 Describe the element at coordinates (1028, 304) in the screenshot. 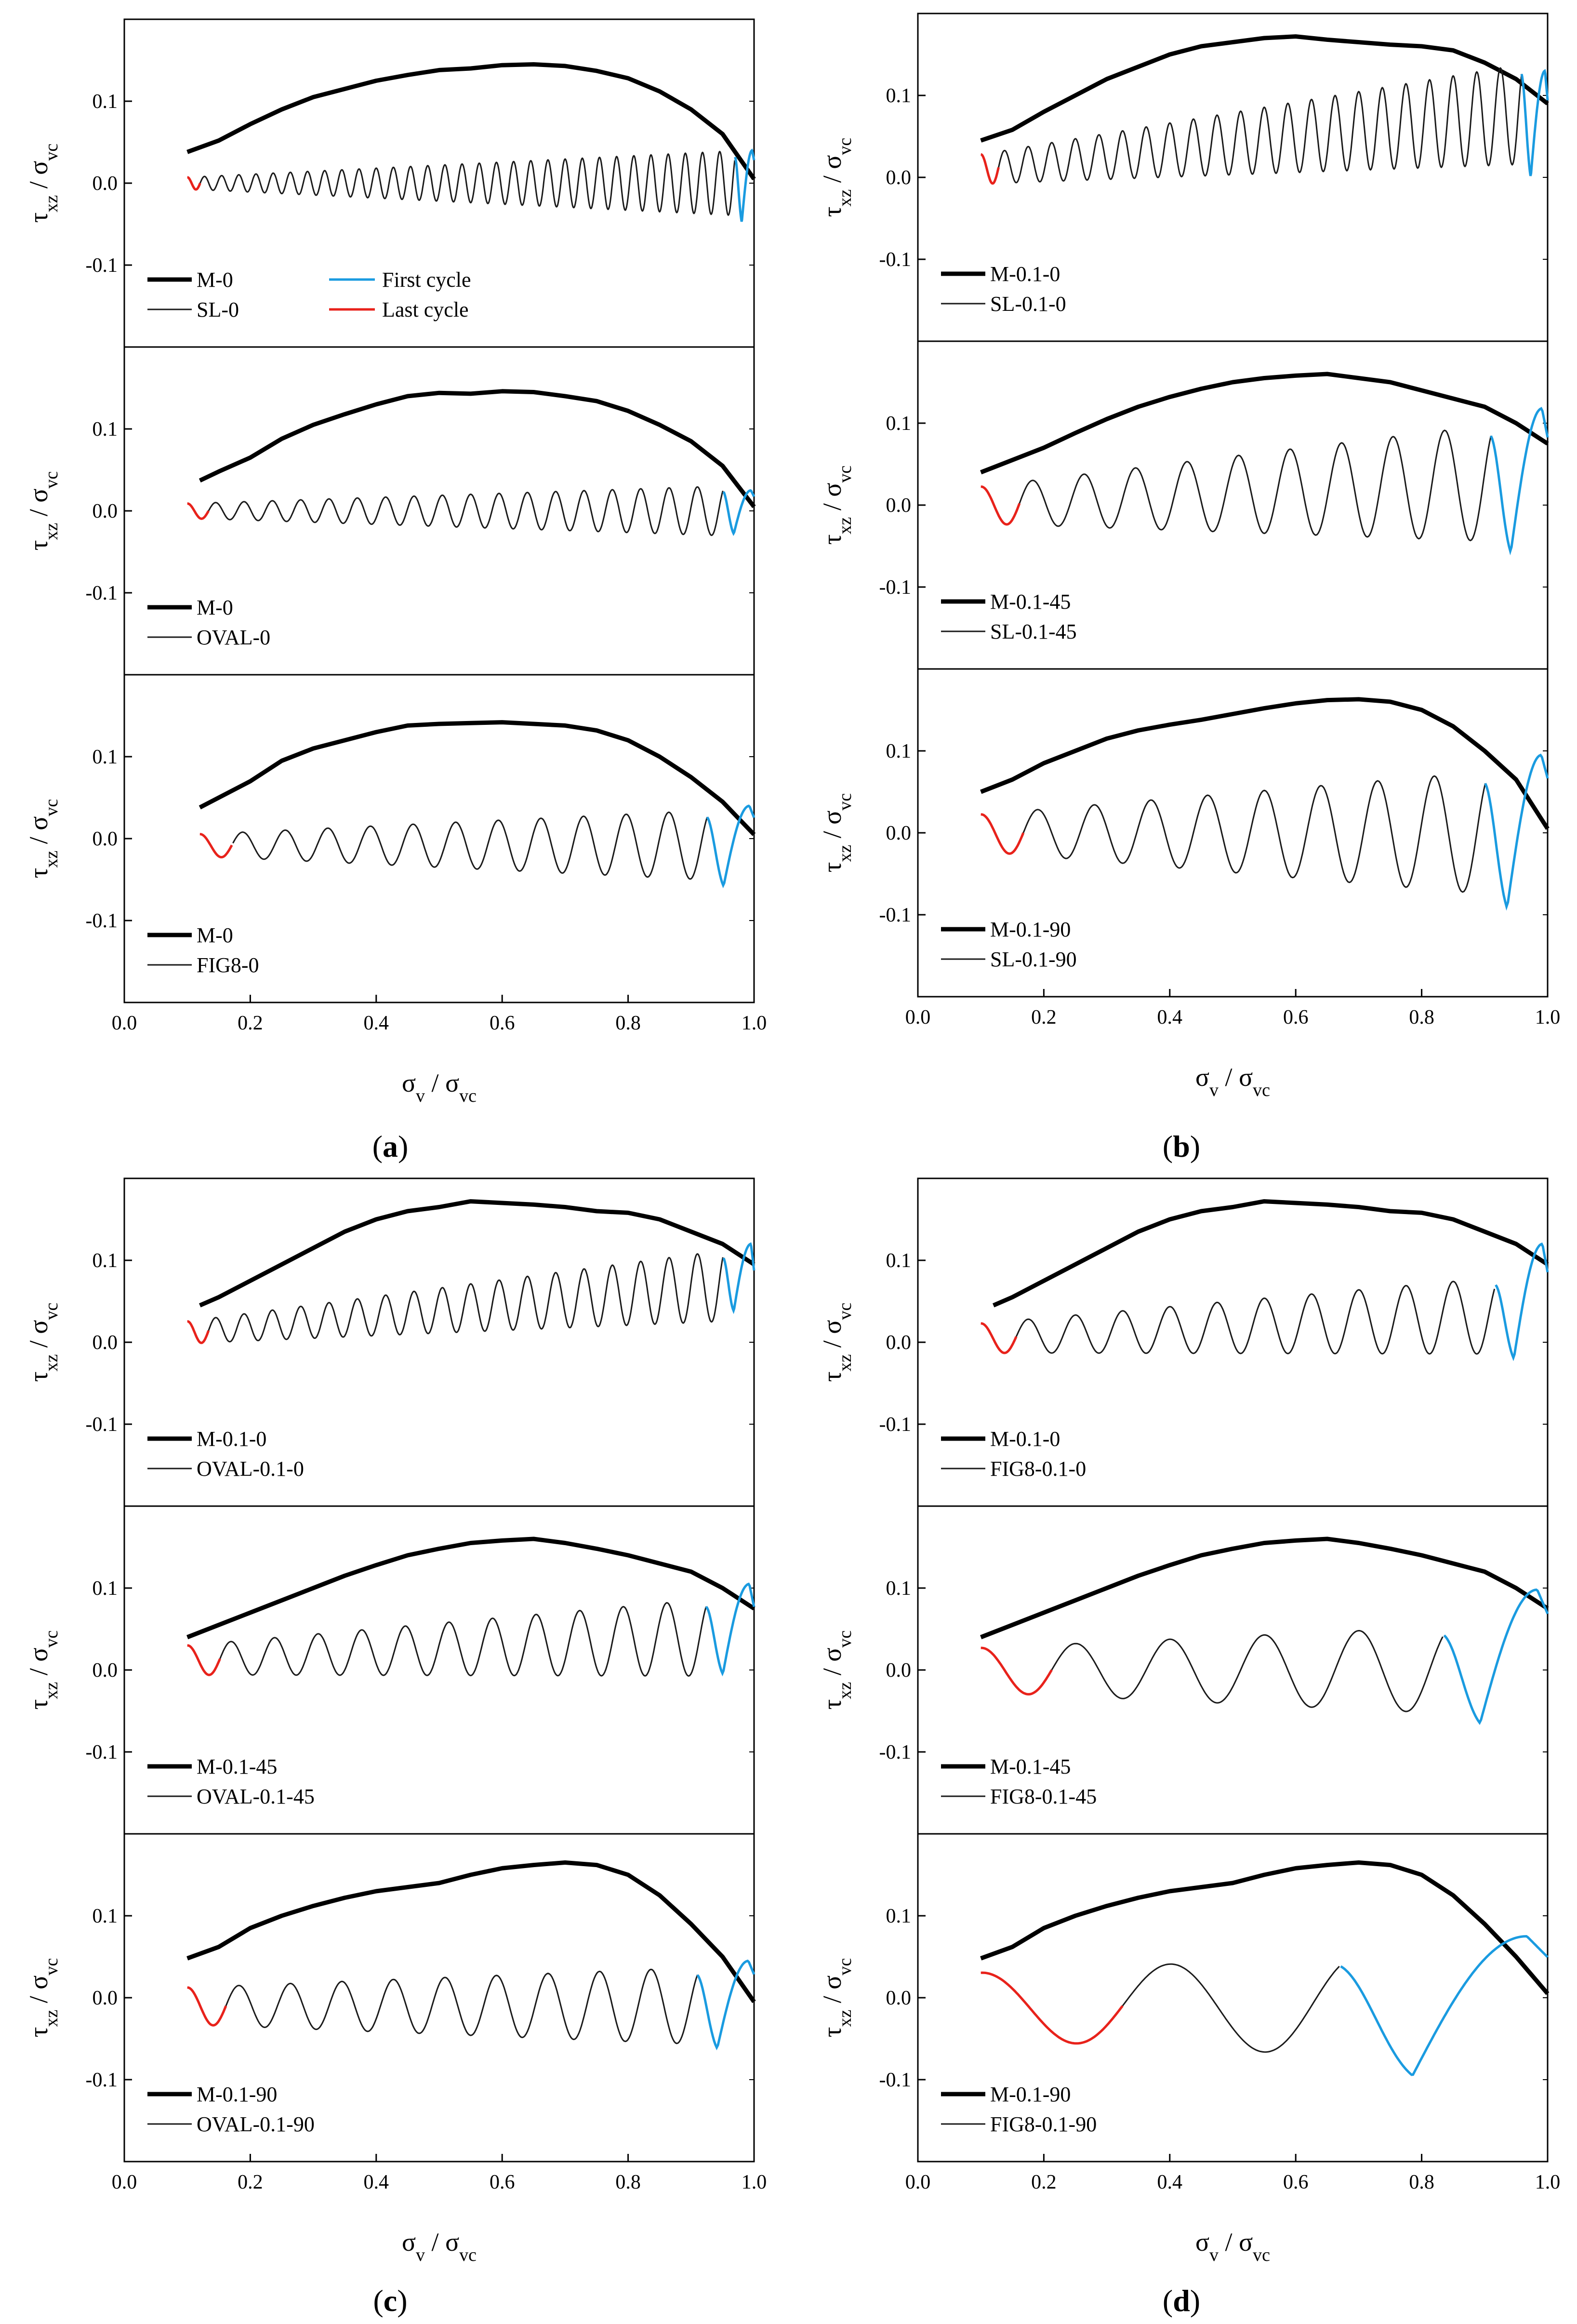

I see `legend-label-cyclic: SL-0.1-0` at that location.